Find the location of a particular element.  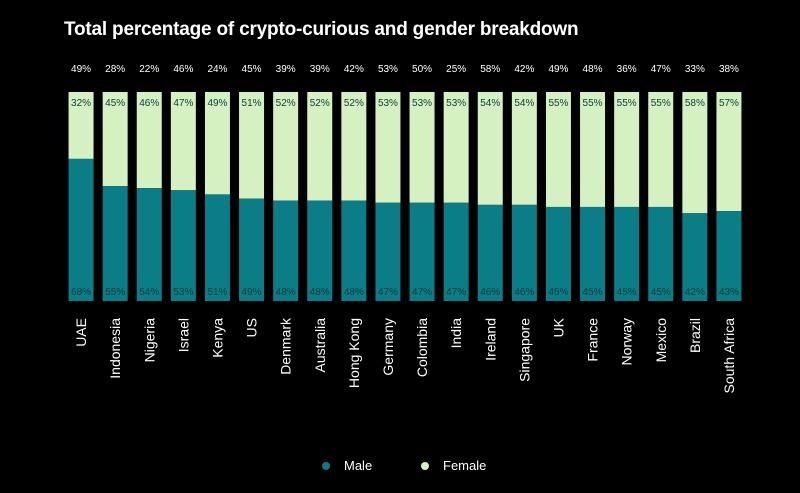

total-label: 28% is located at coordinates (115, 69).